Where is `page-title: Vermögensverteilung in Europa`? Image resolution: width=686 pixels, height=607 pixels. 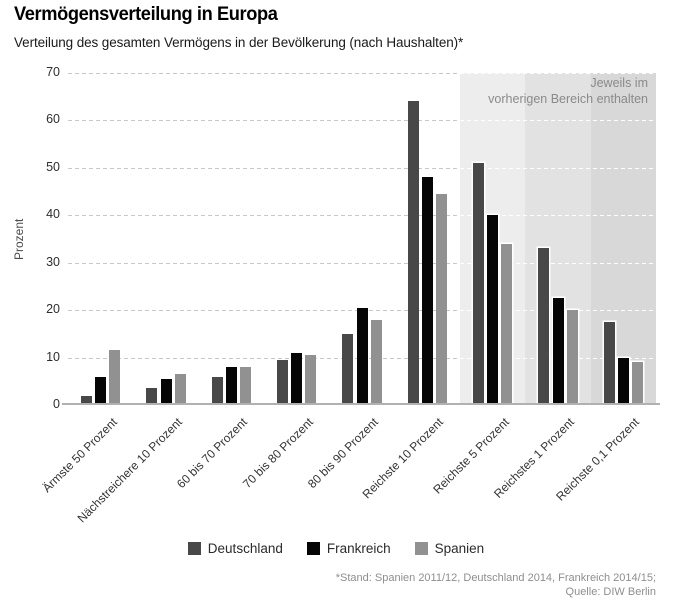 page-title: Vermögensverteilung in Europa is located at coordinates (146, 14).